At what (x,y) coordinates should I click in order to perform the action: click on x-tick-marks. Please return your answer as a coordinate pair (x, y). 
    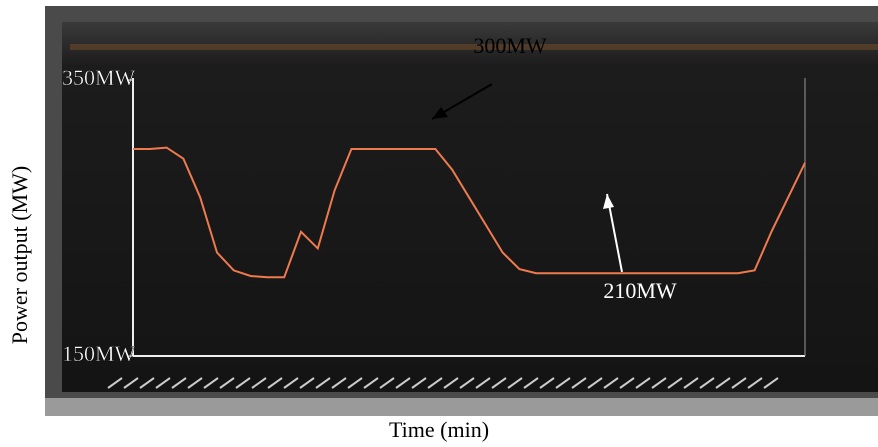
    Looking at the image, I should click on (443, 383).